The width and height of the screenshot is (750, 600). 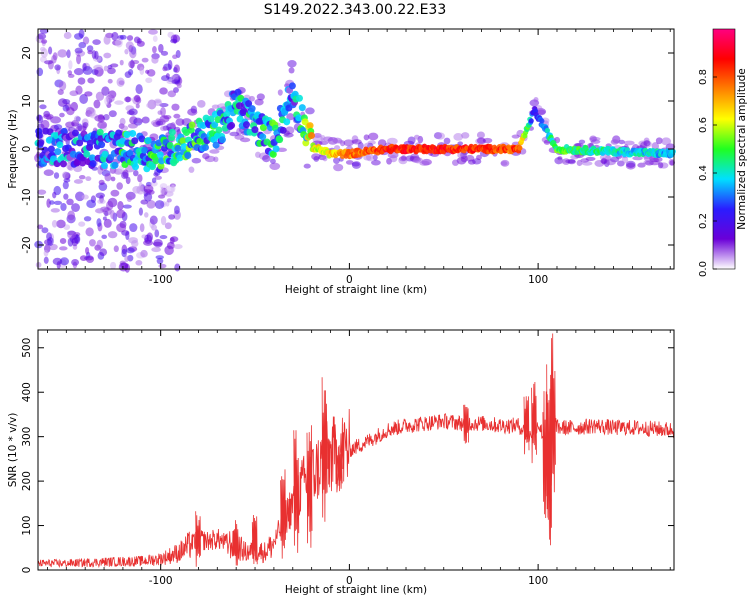 I want to click on snr-y-tick-label: 0, so click(x=27, y=570).